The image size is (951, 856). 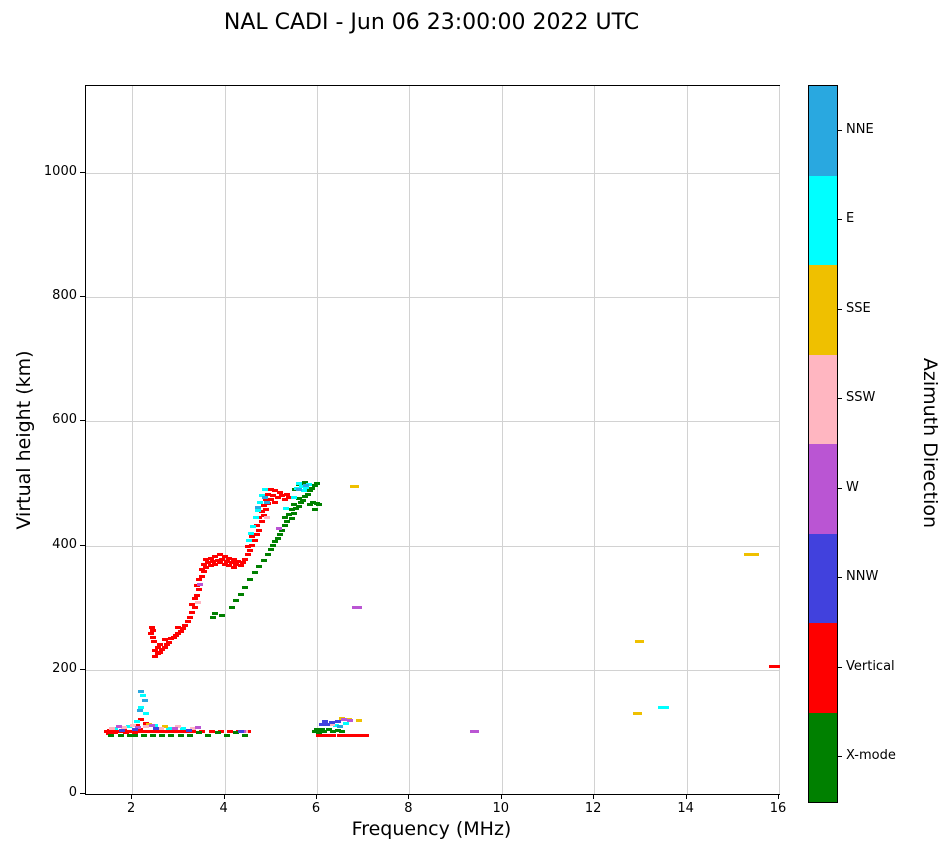 I want to click on legend-label-vertical: Vertical, so click(x=870, y=666).